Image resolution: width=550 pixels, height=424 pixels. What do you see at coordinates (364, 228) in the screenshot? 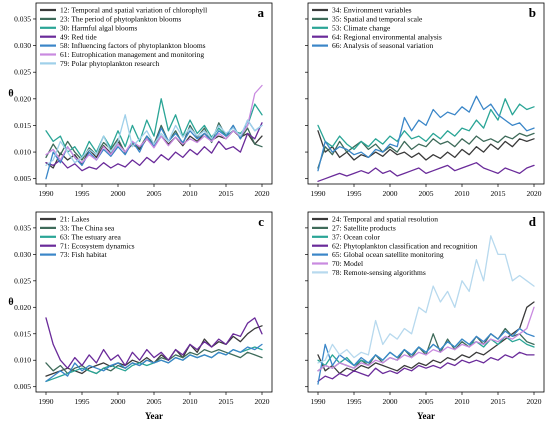
I see `legend-entry: 27: Satellite products` at bounding box center [364, 228].